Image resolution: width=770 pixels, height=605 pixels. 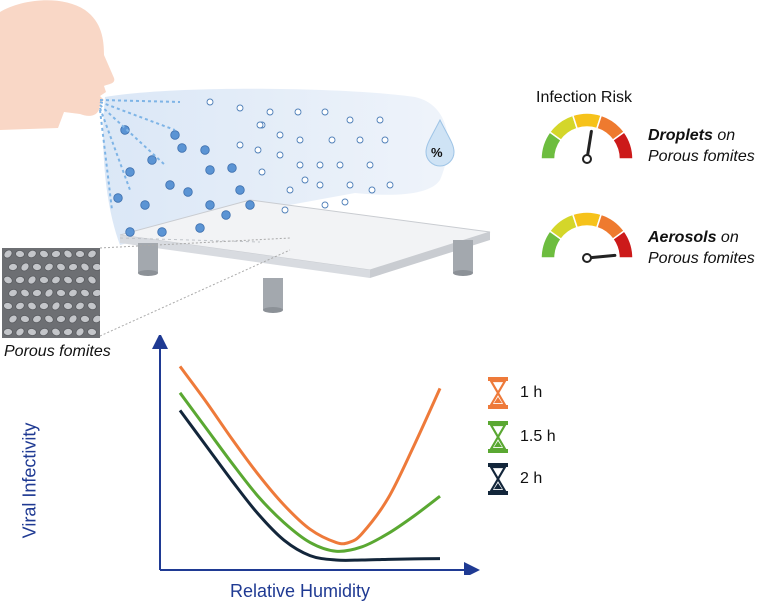 I want to click on aerosol-plume, so click(x=275, y=166).